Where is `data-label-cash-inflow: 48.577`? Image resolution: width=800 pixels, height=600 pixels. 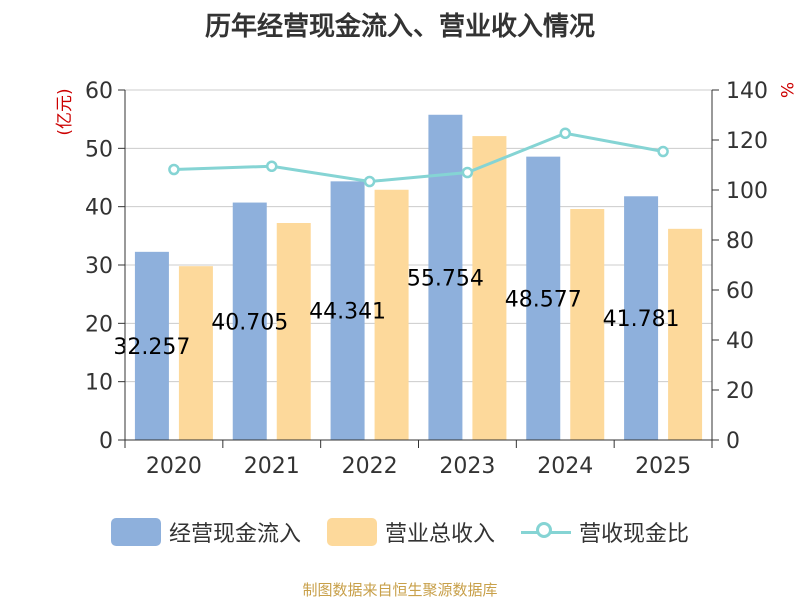 data-label-cash-inflow: 48.577 is located at coordinates (543, 299).